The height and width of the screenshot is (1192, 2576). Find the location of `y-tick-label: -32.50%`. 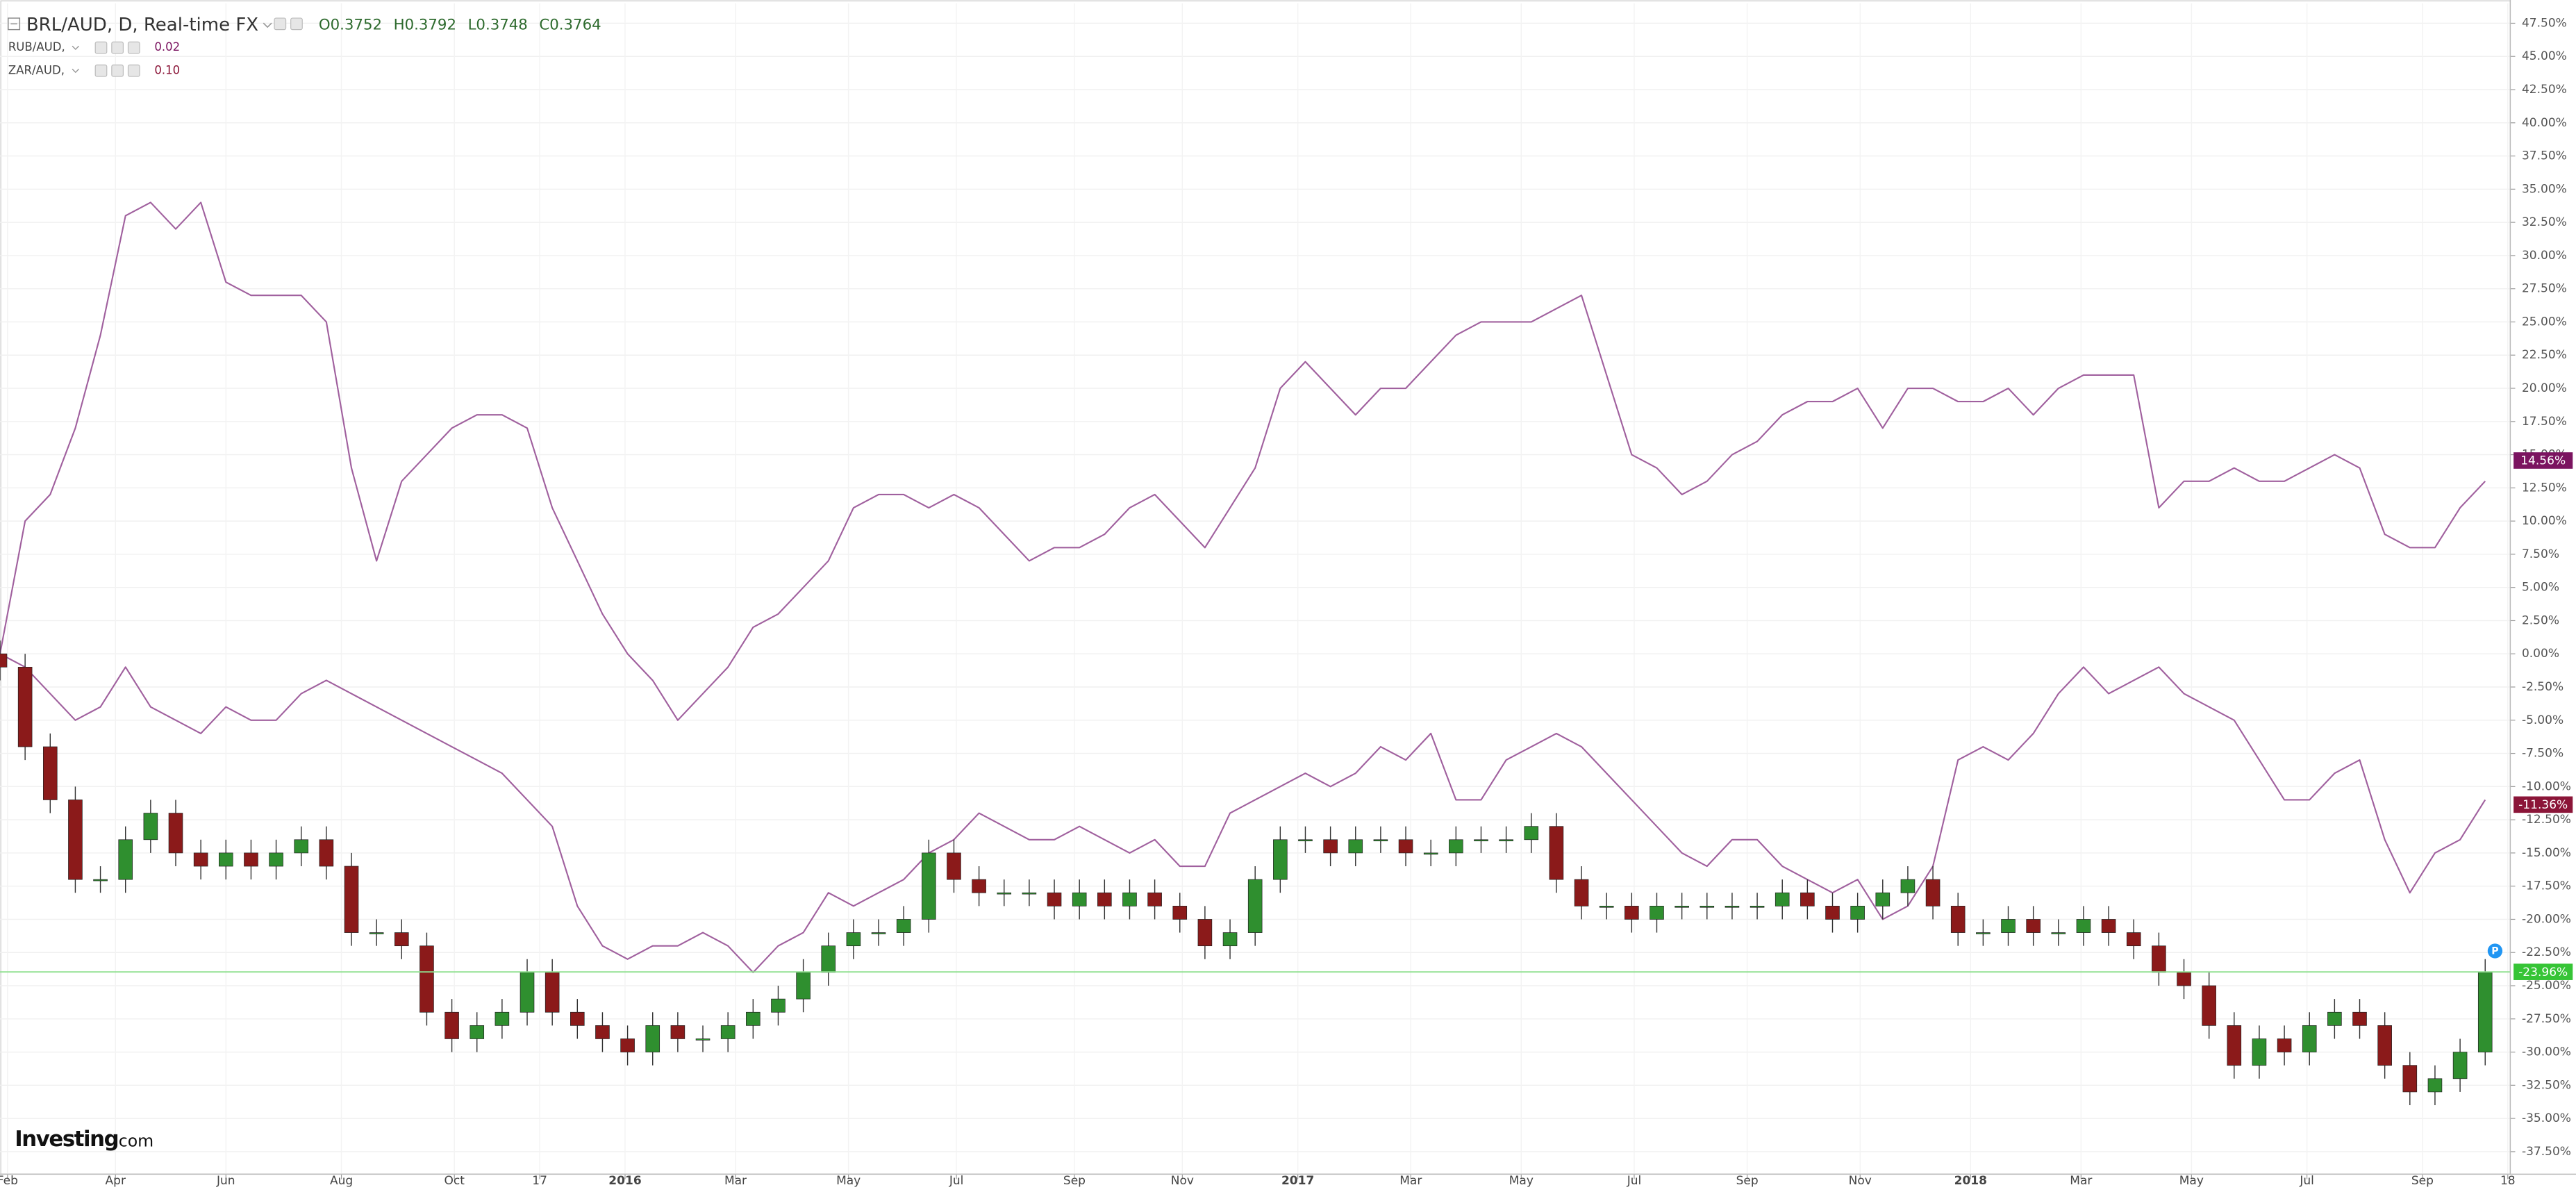

y-tick-label: -32.50% is located at coordinates (2546, 1085).